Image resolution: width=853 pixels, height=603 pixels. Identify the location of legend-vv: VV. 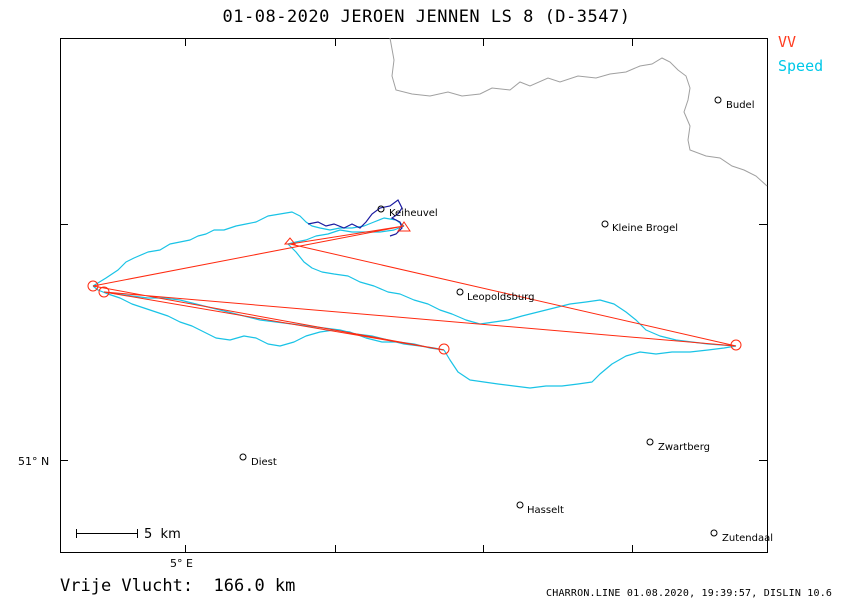
(787, 42).